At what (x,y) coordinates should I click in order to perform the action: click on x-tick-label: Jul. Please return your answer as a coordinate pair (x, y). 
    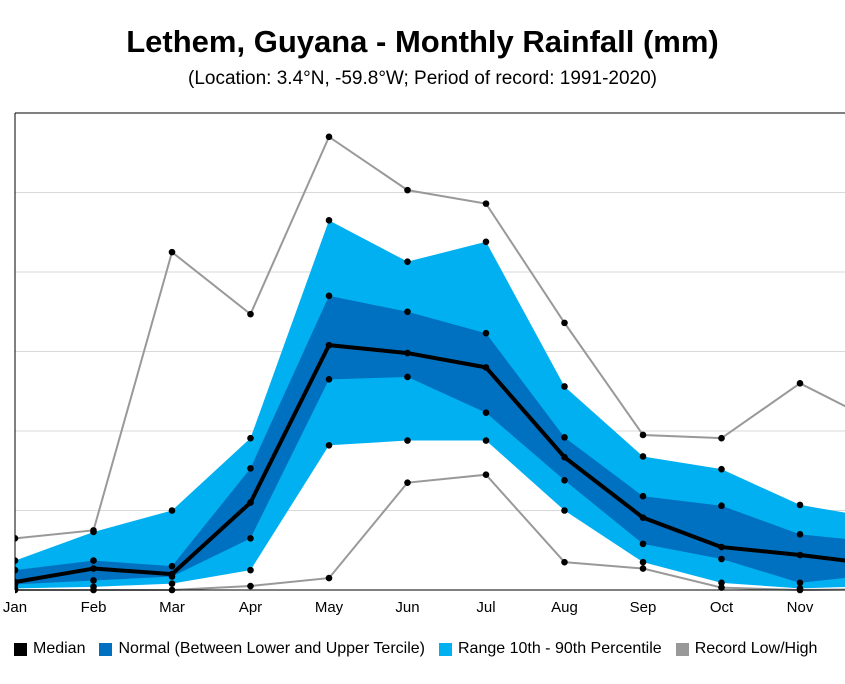
    Looking at the image, I should click on (485, 607).